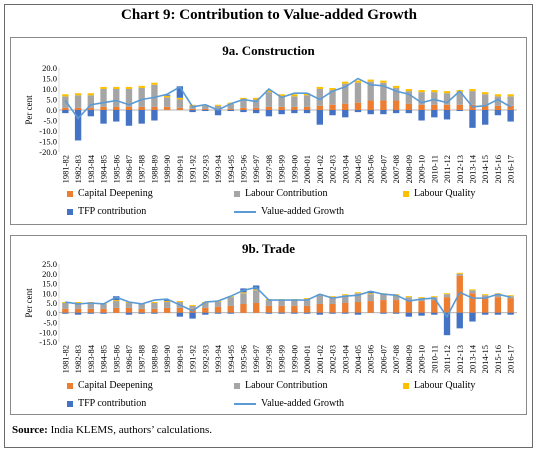 Image resolution: width=538 pixels, height=453 pixels. What do you see at coordinates (106, 403) in the screenshot?
I see `legend-tfp-b: TFP contribution` at bounding box center [106, 403].